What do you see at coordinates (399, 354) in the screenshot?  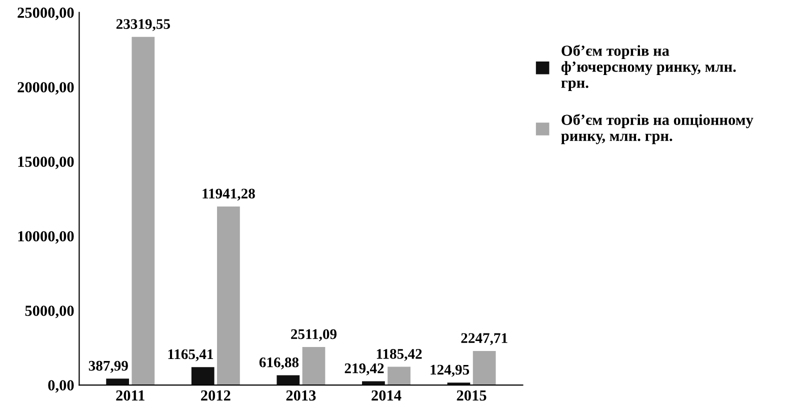 I see `data-label: 1185,42` at bounding box center [399, 354].